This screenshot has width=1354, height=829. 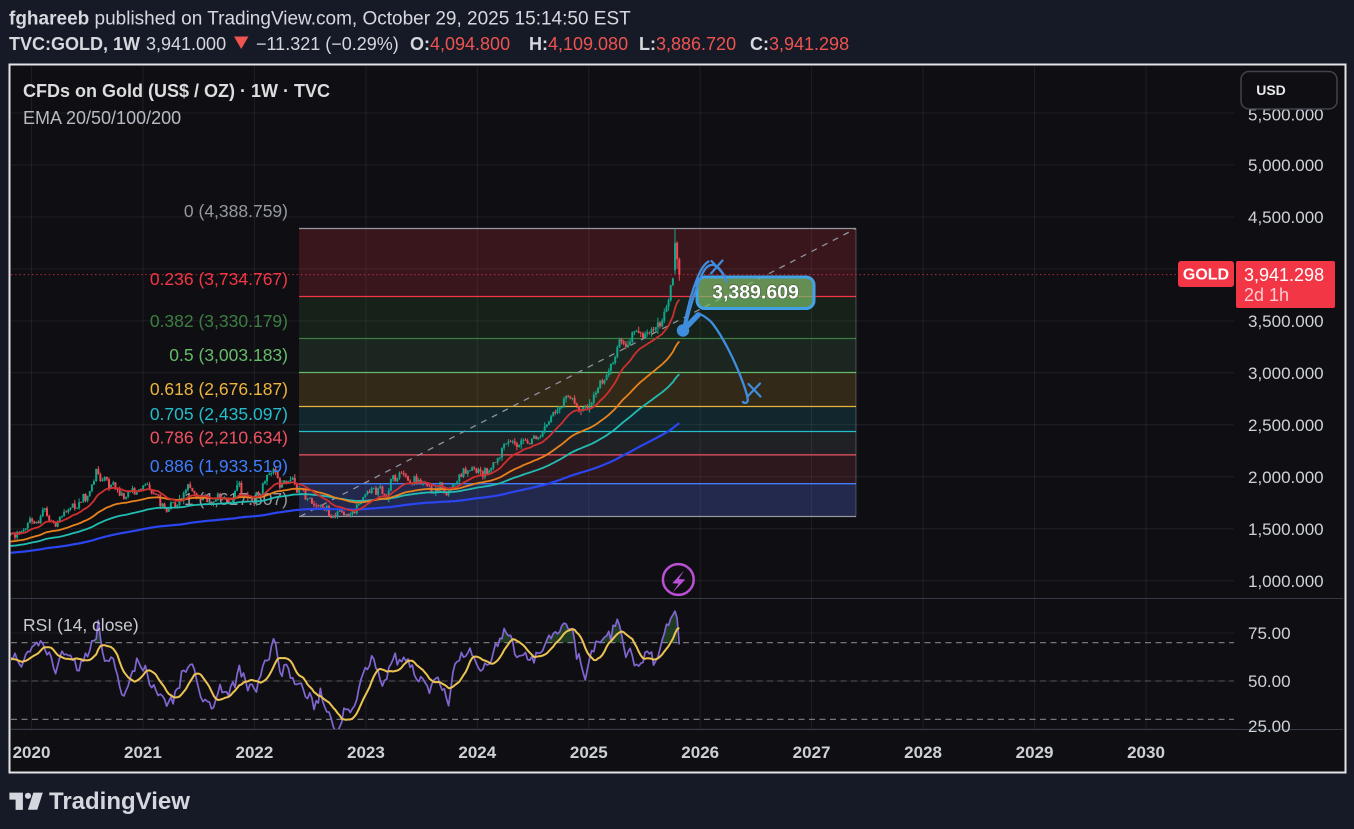 I want to click on svg-text: 1,500.000, so click(x=1286, y=529).